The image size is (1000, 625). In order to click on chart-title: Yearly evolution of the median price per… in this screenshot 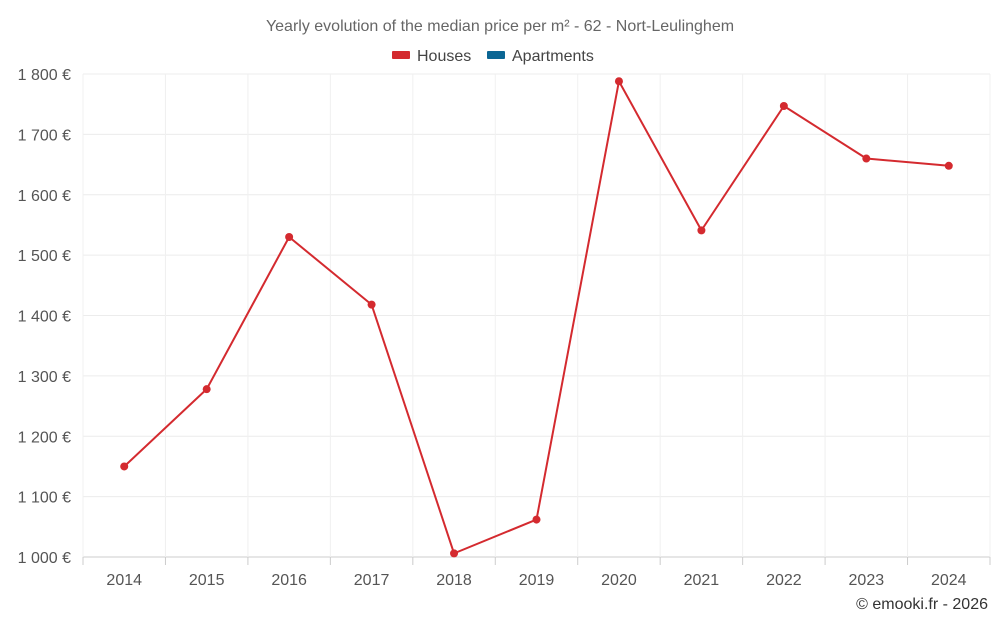, I will do `click(500, 26)`.